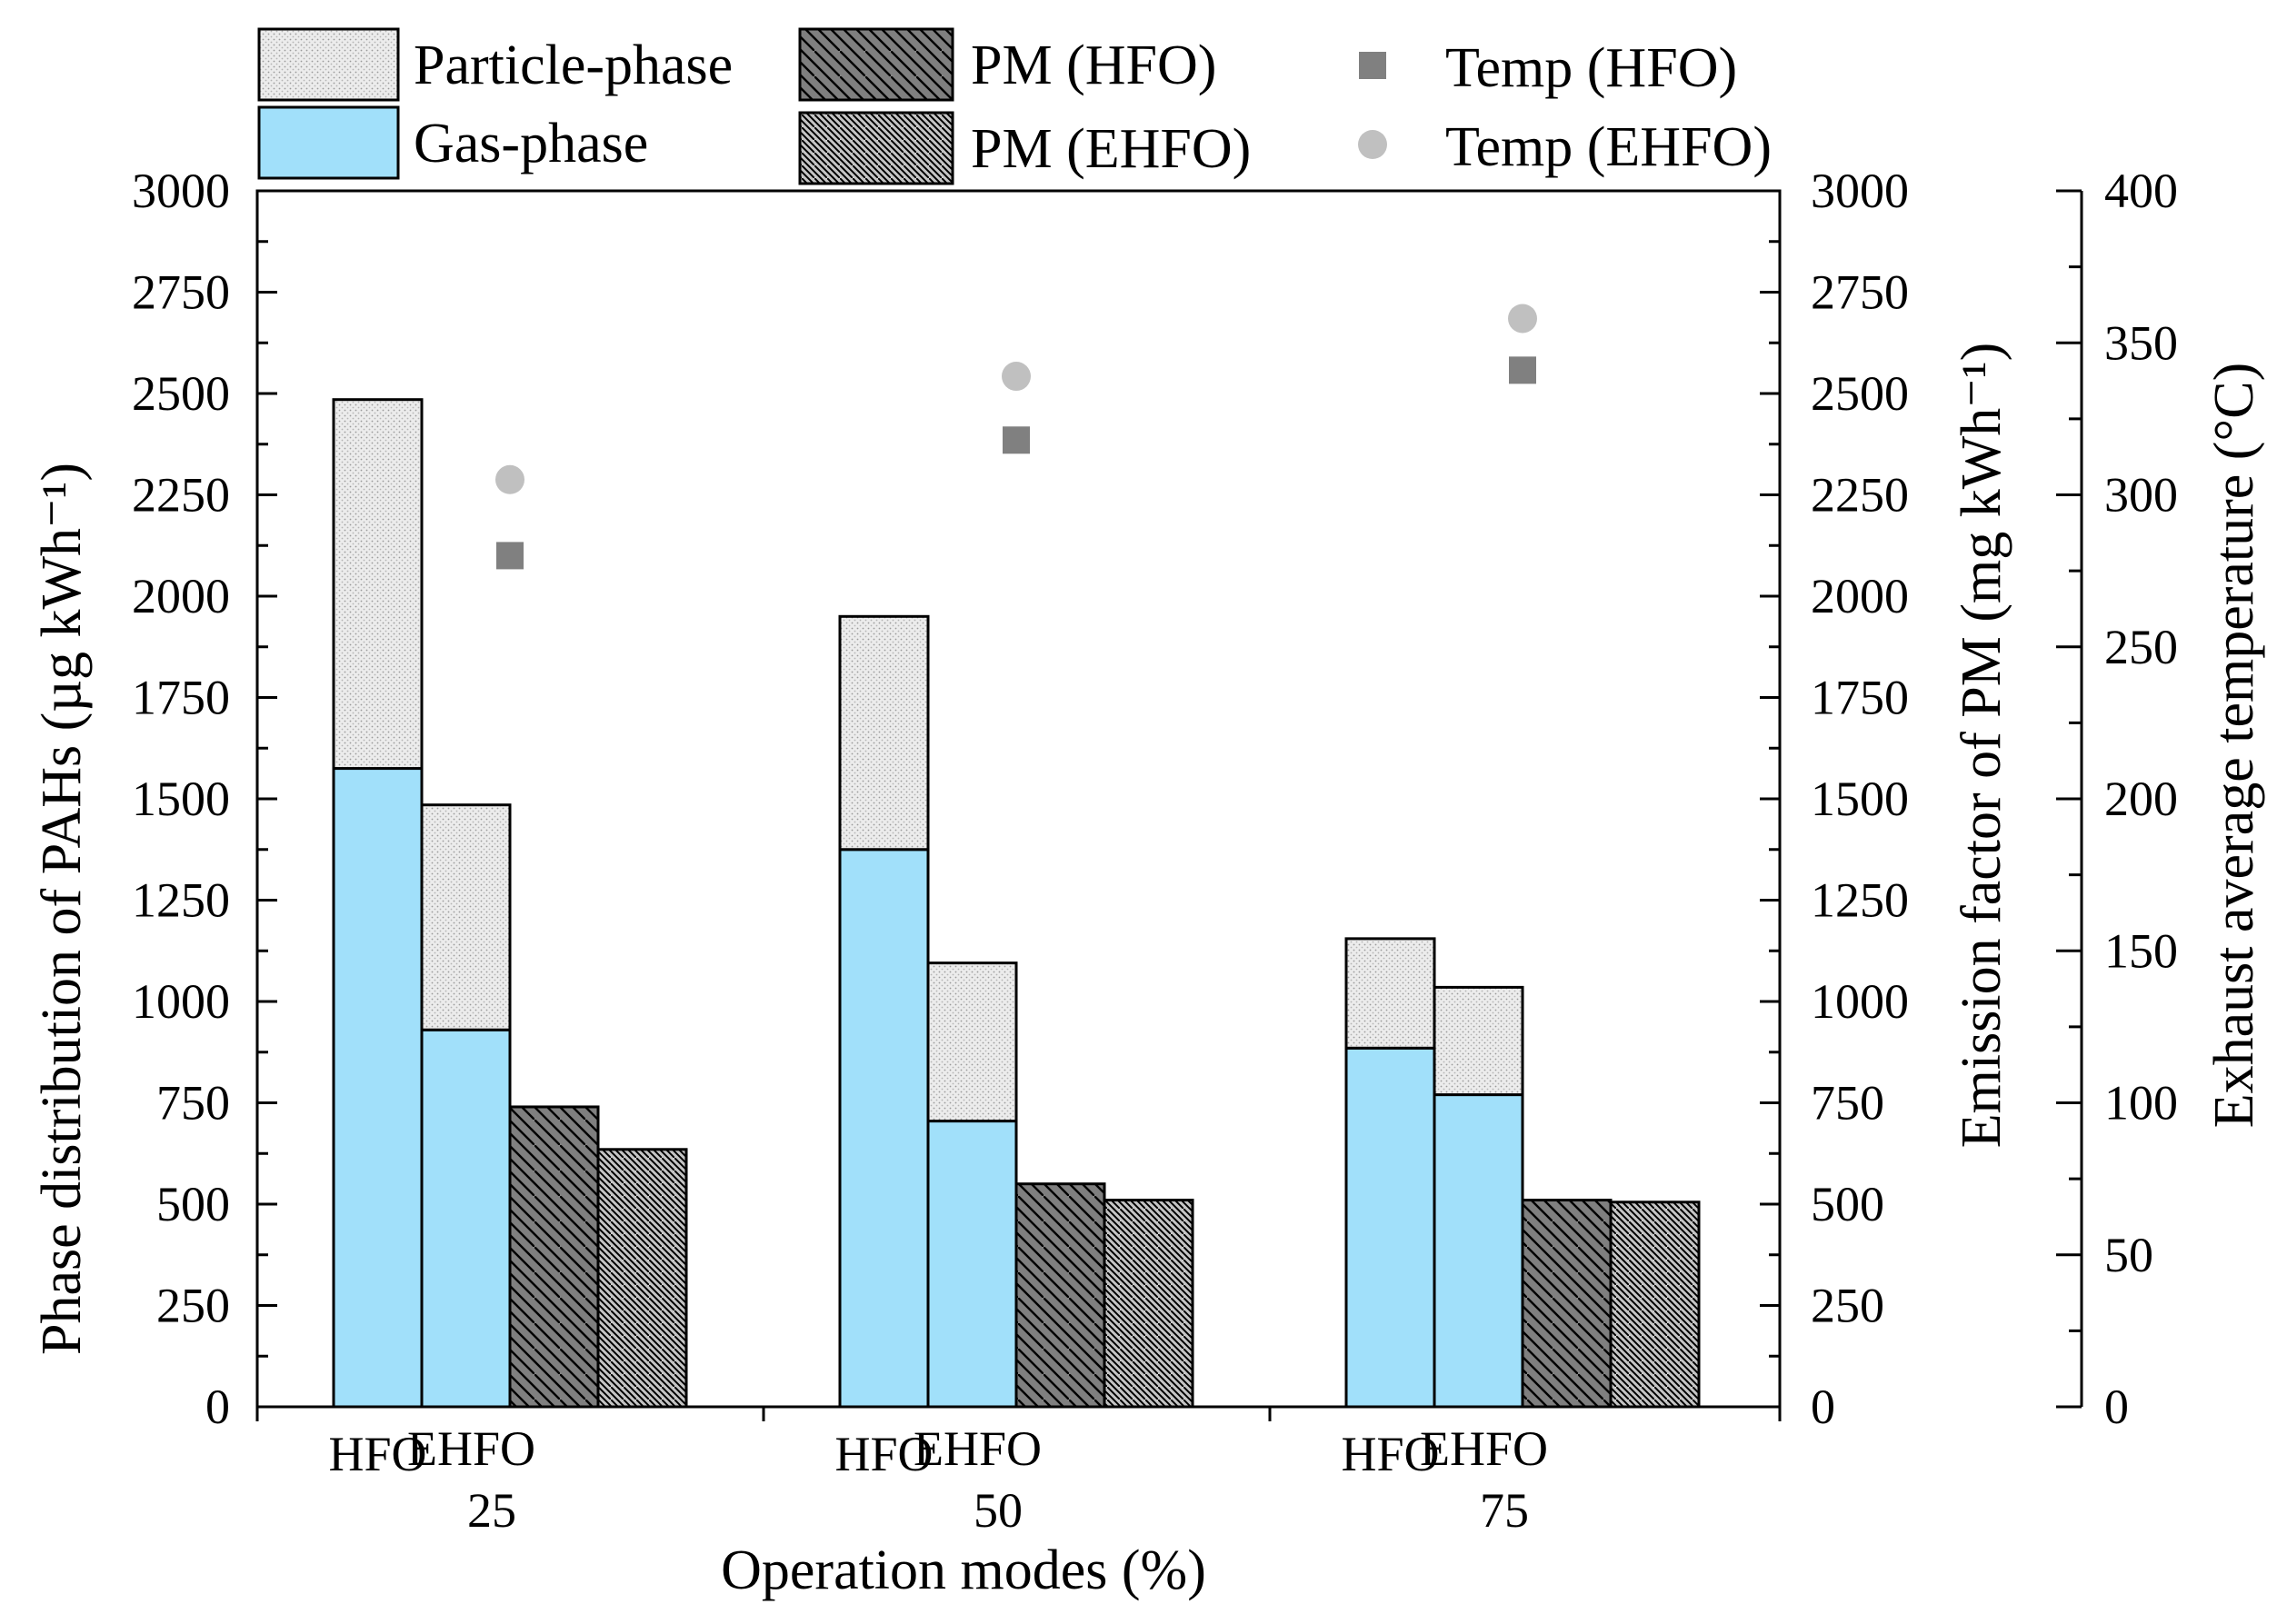 This screenshot has width=2287, height=1624. Describe the element at coordinates (2128, 1255) in the screenshot. I see `right2-tick-label: 50` at that location.